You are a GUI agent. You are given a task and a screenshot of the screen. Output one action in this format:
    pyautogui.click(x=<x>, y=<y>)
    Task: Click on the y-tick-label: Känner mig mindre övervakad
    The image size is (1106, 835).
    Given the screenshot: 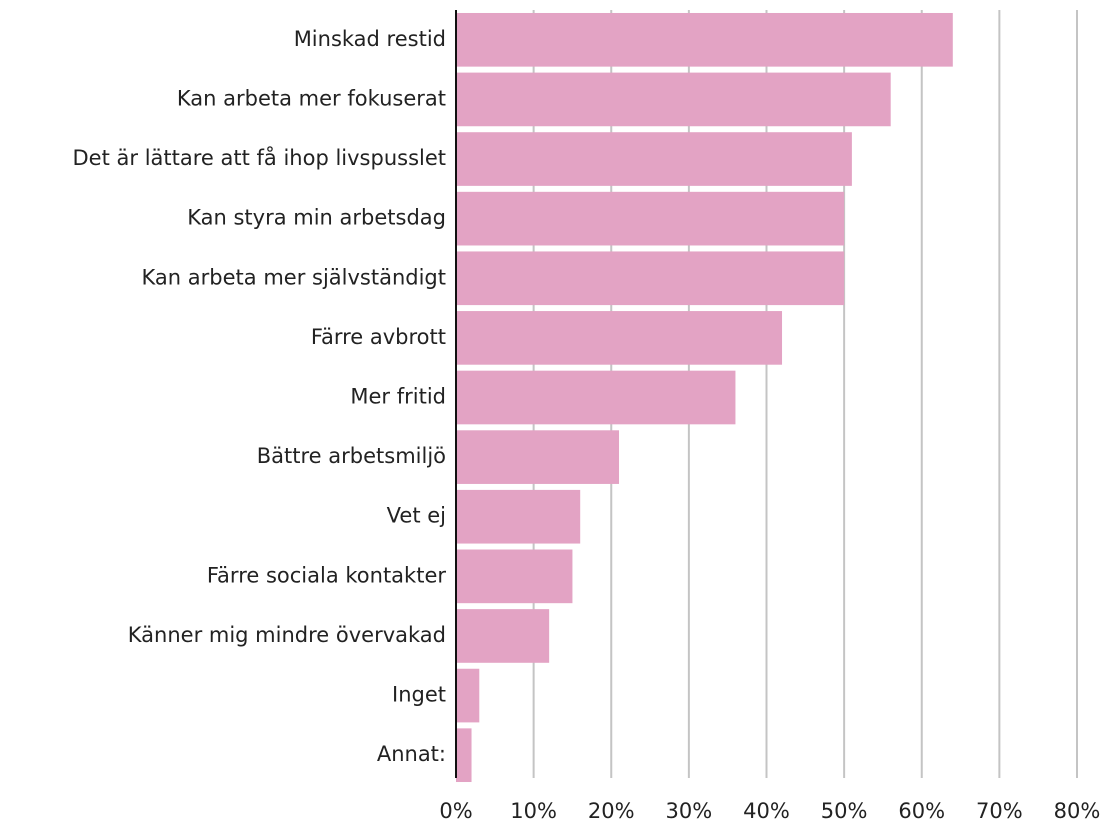 What is the action you would take?
    pyautogui.click(x=287, y=635)
    